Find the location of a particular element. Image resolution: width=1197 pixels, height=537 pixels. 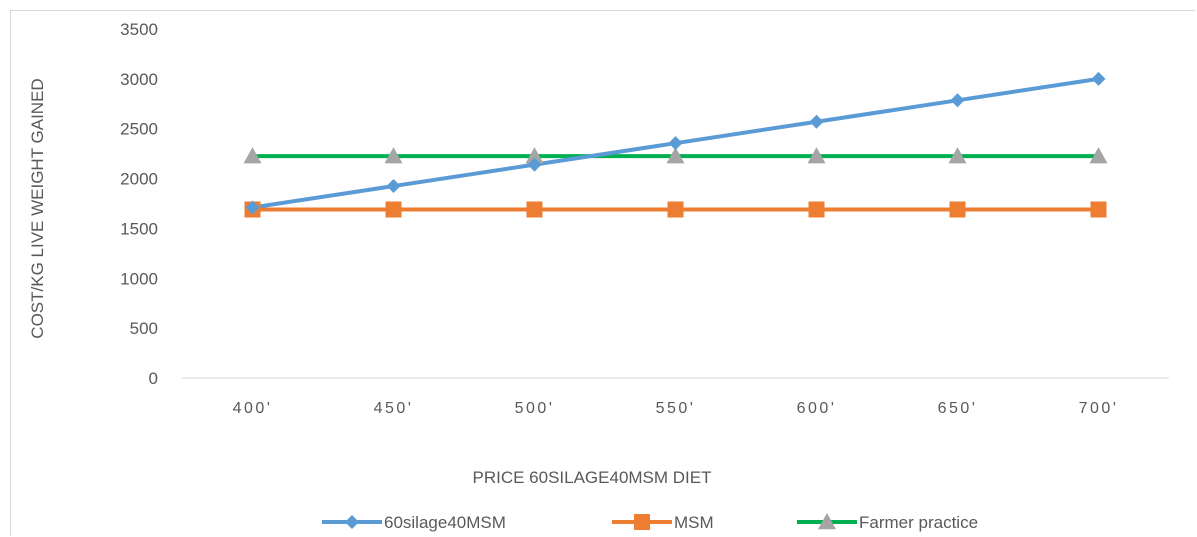

legend-item: Farmer practice is located at coordinates (887, 522).